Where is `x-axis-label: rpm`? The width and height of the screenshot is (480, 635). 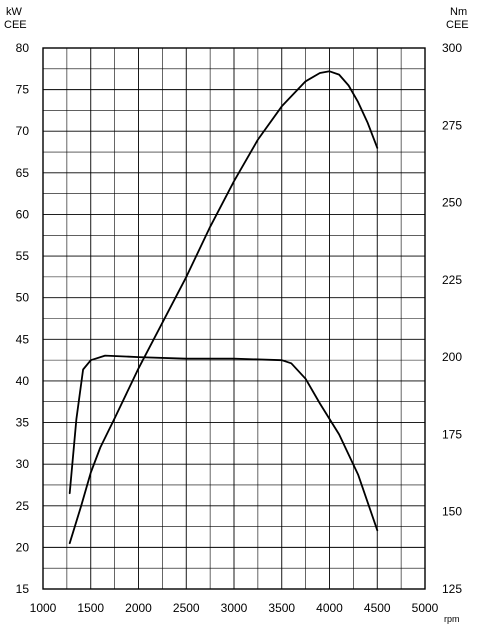 x-axis-label: rpm is located at coordinates (452, 619).